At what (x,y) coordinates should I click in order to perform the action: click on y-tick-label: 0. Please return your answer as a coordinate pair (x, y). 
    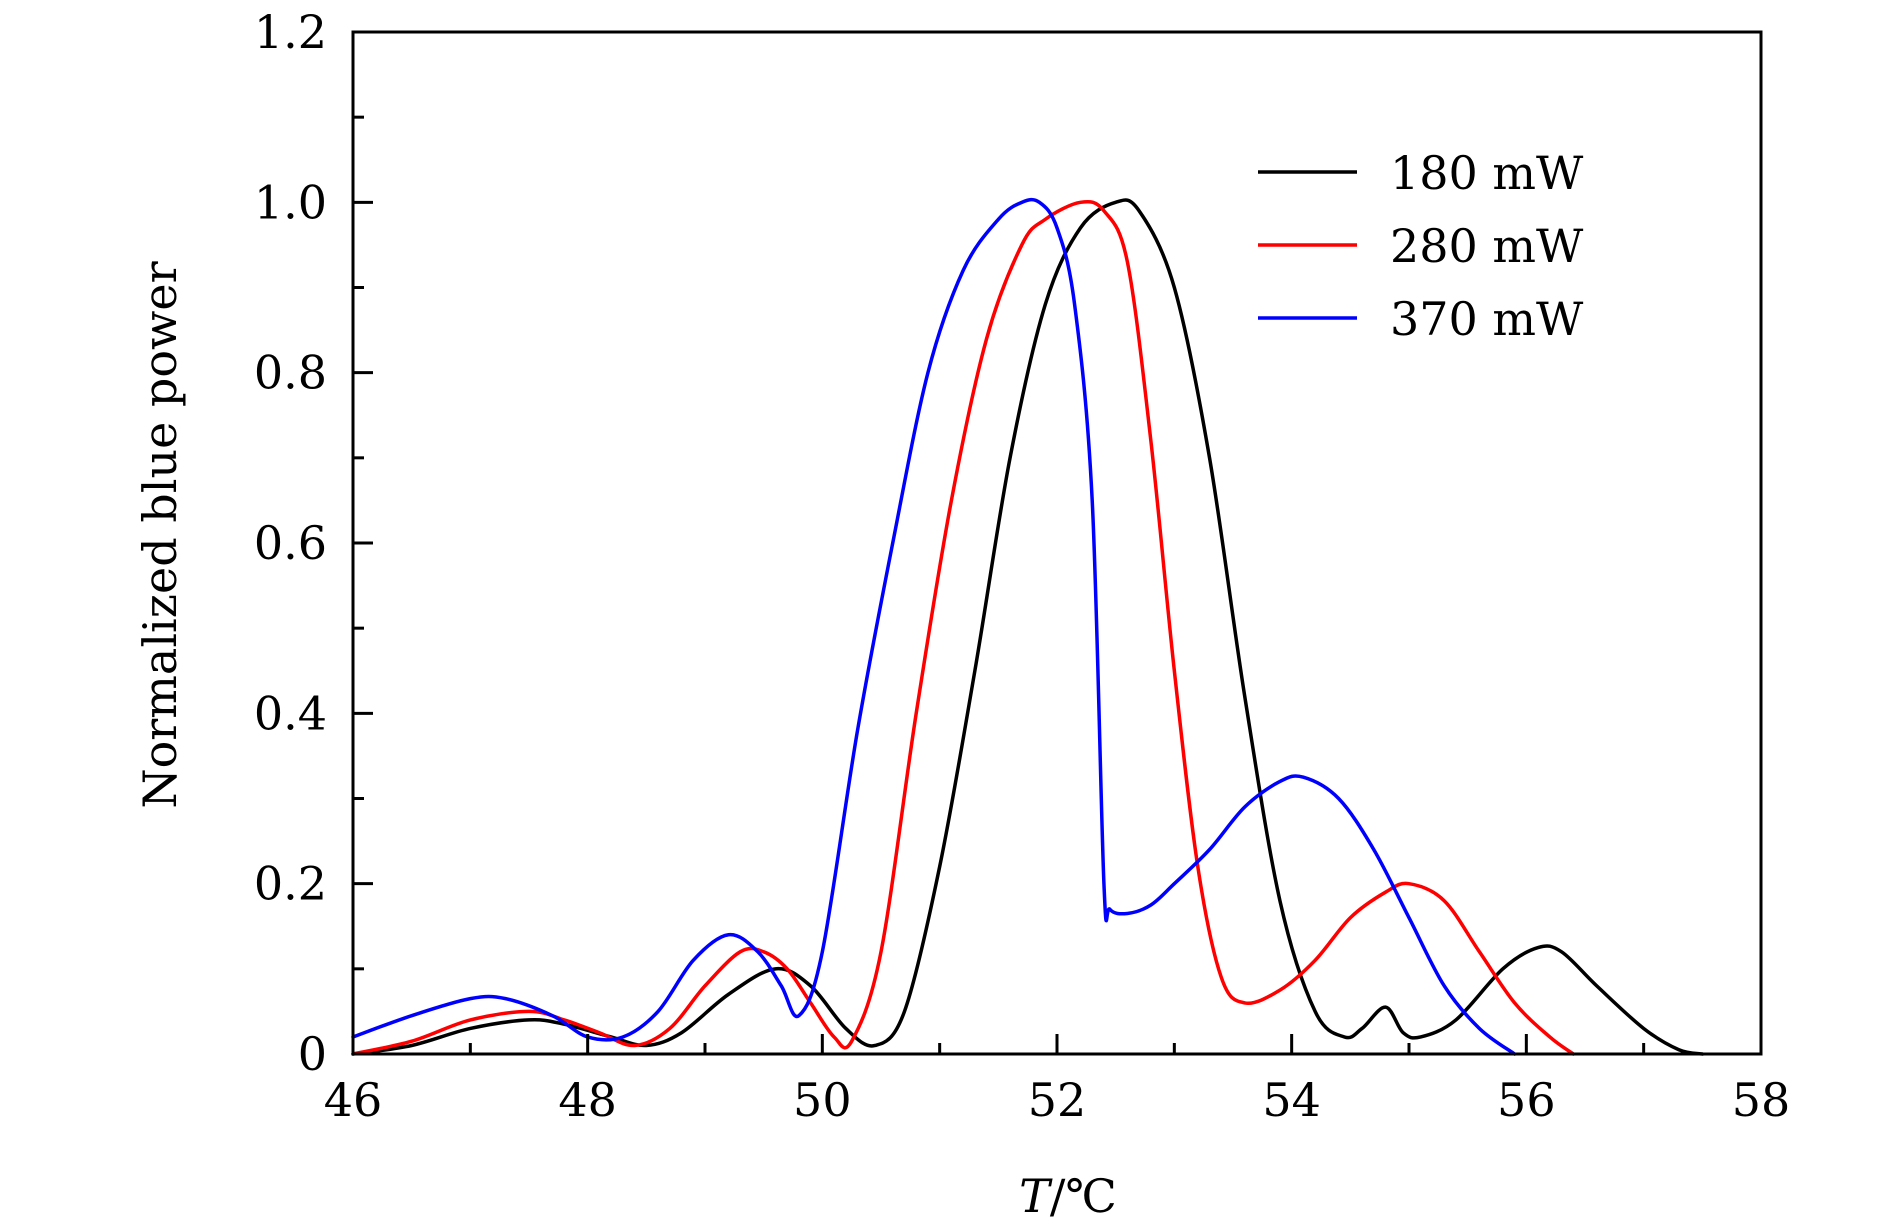
    Looking at the image, I should click on (312, 1054).